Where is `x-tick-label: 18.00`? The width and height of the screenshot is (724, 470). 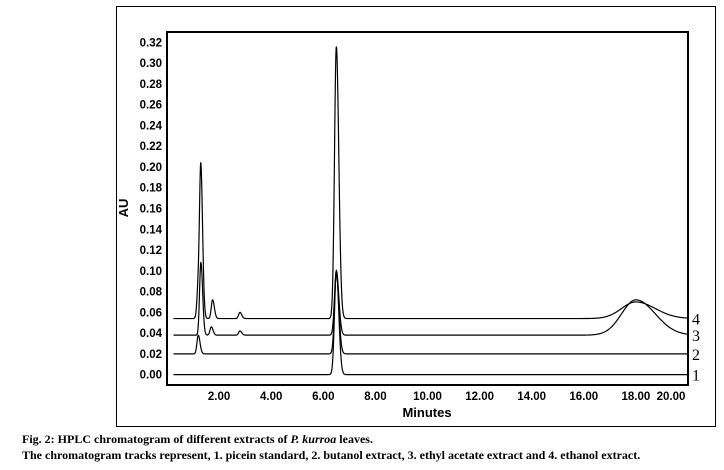
x-tick-label: 18.00 is located at coordinates (636, 397).